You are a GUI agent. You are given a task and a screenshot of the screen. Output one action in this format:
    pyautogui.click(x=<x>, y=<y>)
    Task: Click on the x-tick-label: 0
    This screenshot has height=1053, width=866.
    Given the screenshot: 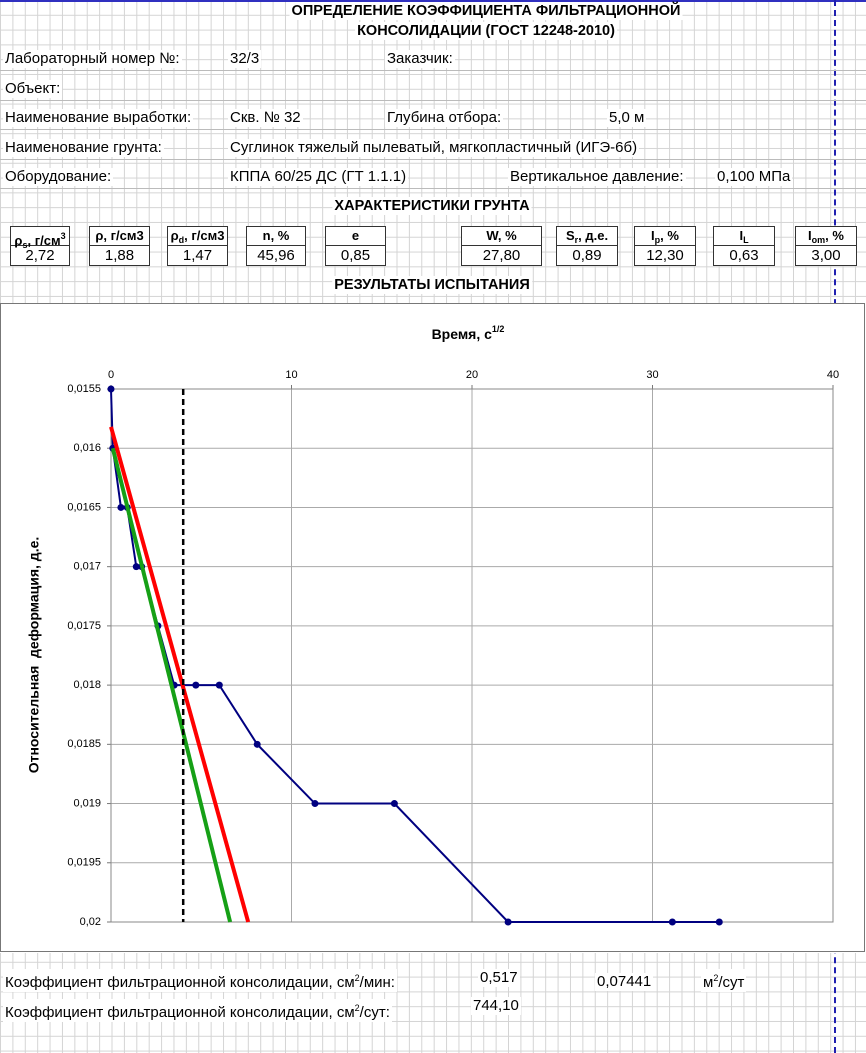 What is the action you would take?
    pyautogui.click(x=111, y=375)
    